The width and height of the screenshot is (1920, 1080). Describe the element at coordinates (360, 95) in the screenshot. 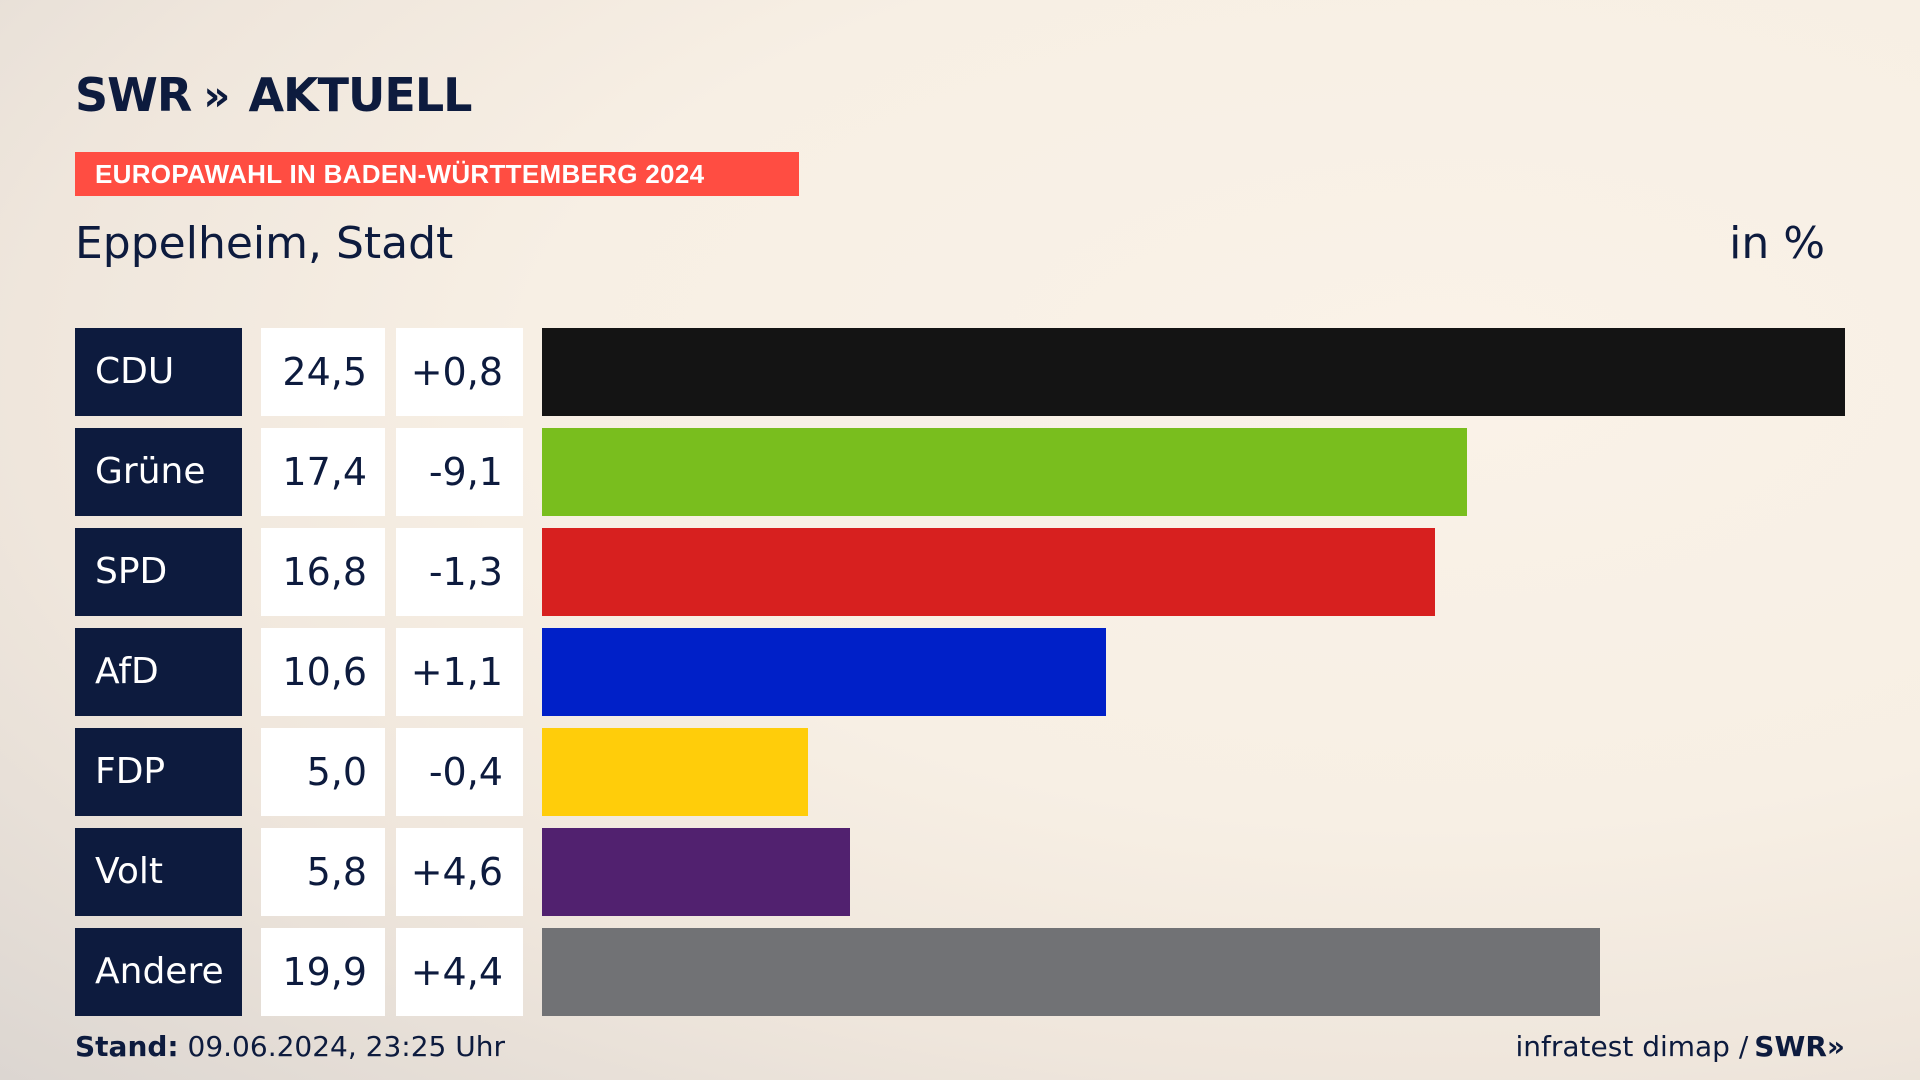

I see `logo-suffix: AKTUELL` at that location.